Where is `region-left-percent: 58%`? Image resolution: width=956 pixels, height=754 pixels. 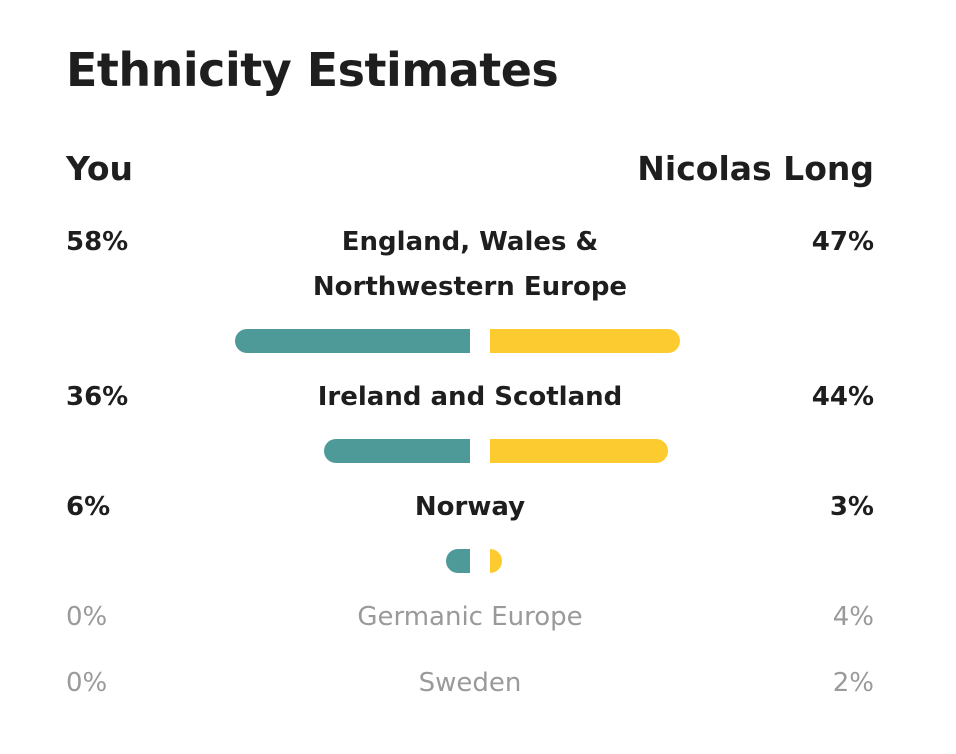 region-left-percent: 58% is located at coordinates (97, 242).